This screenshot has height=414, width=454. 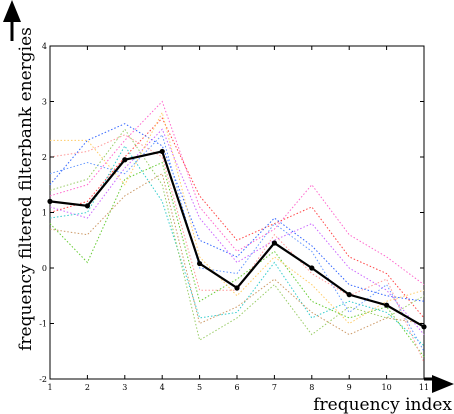 What do you see at coordinates (443, 384) in the screenshot?
I see `x-axis-arrowhead` at bounding box center [443, 384].